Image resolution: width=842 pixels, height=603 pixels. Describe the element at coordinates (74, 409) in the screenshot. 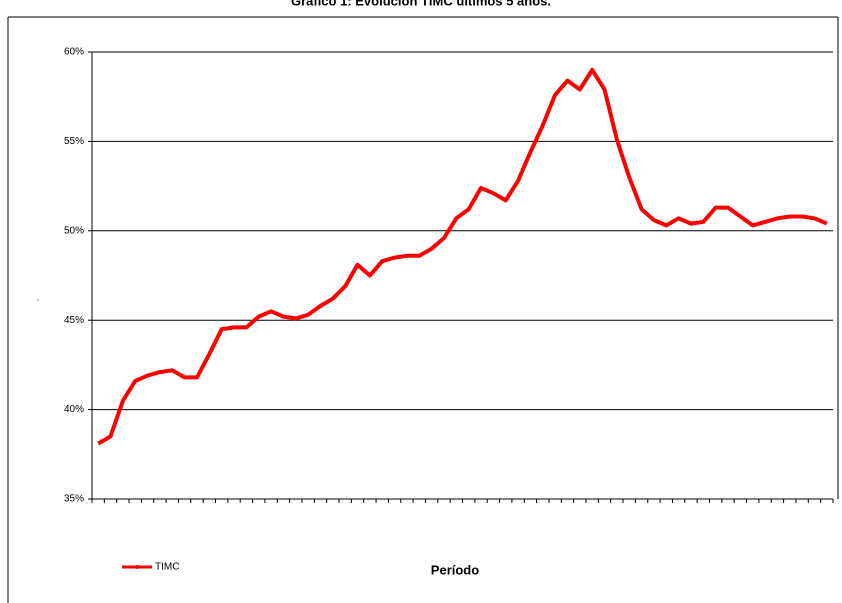

I see `y-tick-label: 40%` at that location.